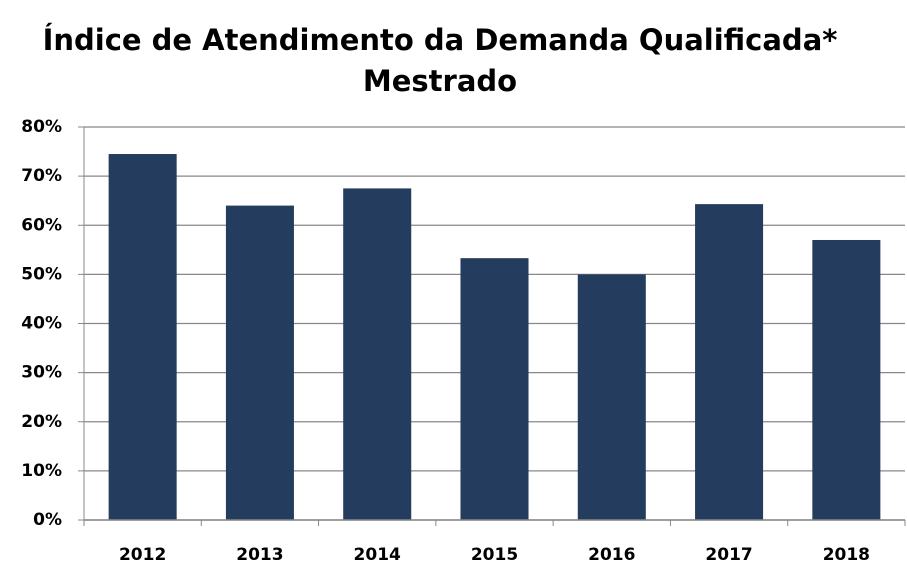 The image size is (907, 565). What do you see at coordinates (142, 555) in the screenshot?
I see `x-tick-label: 2012` at bounding box center [142, 555].